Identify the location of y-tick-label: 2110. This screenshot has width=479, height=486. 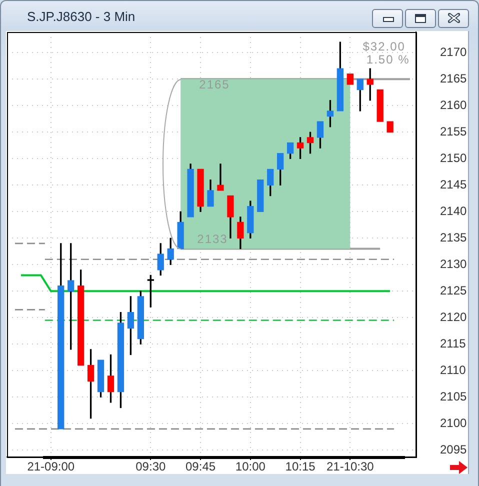
(453, 369).